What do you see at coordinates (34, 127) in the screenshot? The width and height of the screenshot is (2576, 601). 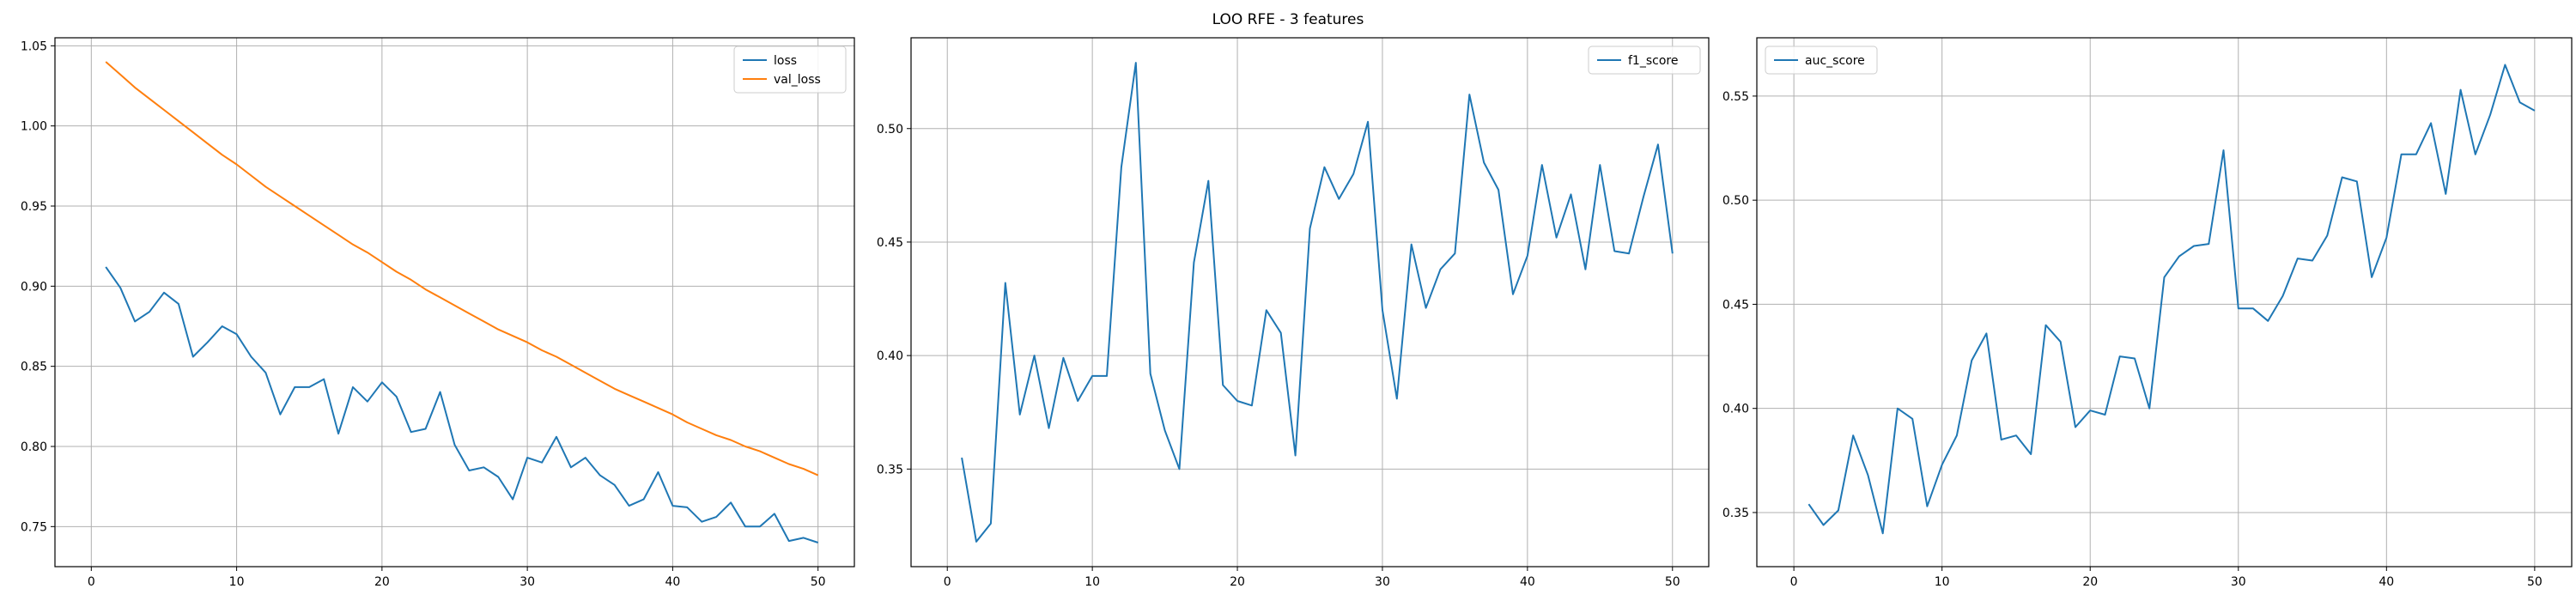 I see `y-tick-label: 1.00` at bounding box center [34, 127].